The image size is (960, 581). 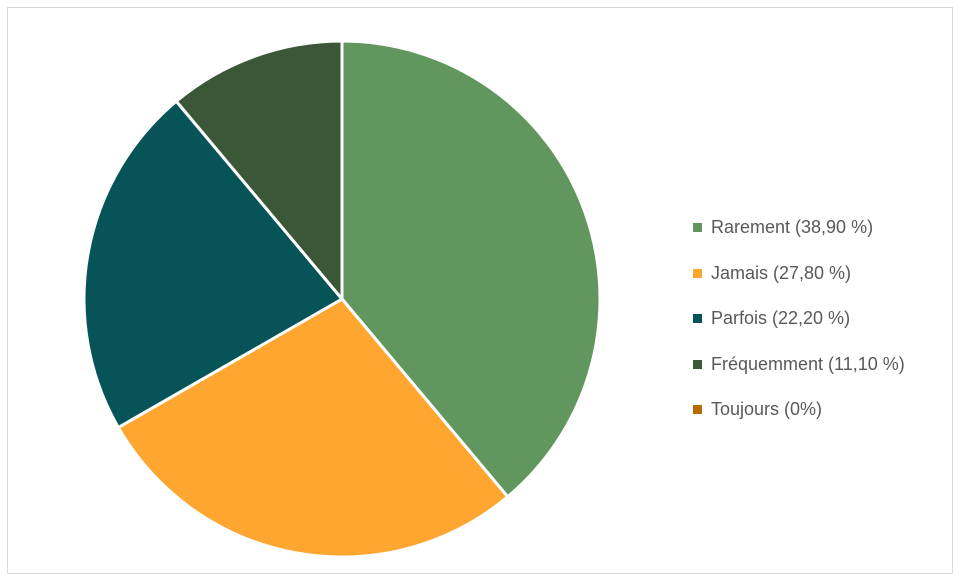 I want to click on legend-item-parfois: Parfois (22,20 %), so click(x=825, y=319).